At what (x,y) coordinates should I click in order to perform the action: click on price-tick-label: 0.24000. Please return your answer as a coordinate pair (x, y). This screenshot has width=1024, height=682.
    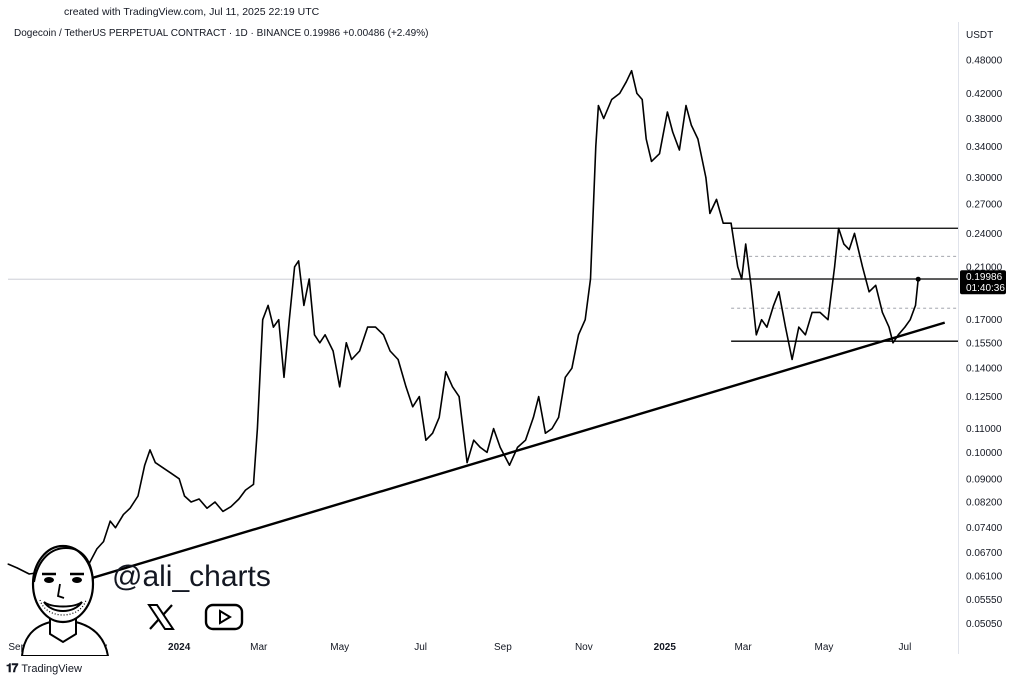
    Looking at the image, I should click on (984, 234).